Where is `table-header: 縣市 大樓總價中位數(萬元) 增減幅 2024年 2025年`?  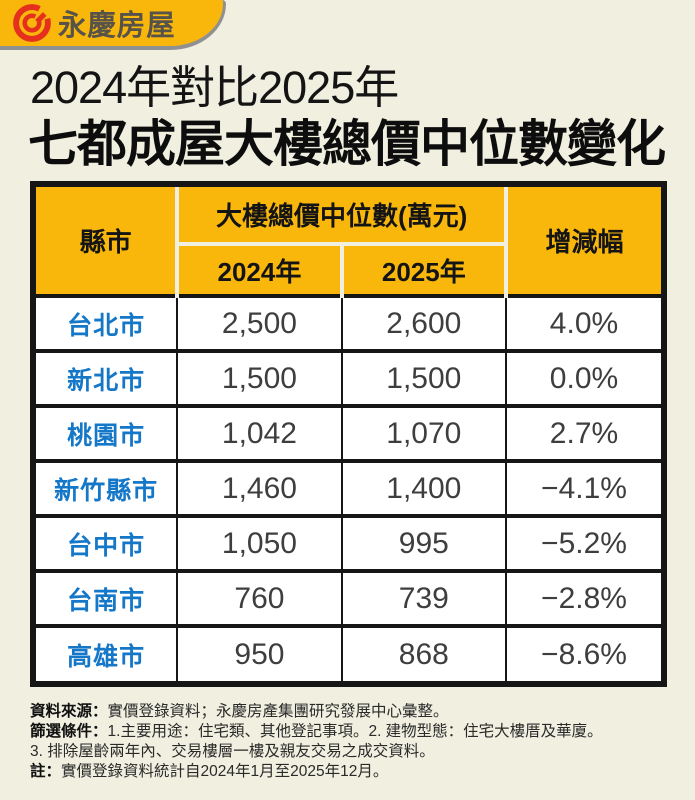
table-header: 縣市 大樓總價中位數(萬元) 增減幅 2024年 2025年 is located at coordinates (348, 241).